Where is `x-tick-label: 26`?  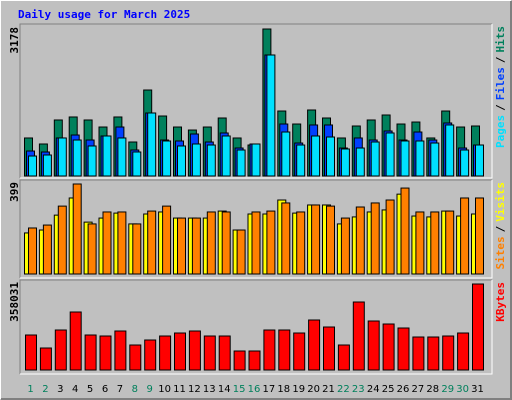
x-tick-label: 26 is located at coordinates (403, 389).